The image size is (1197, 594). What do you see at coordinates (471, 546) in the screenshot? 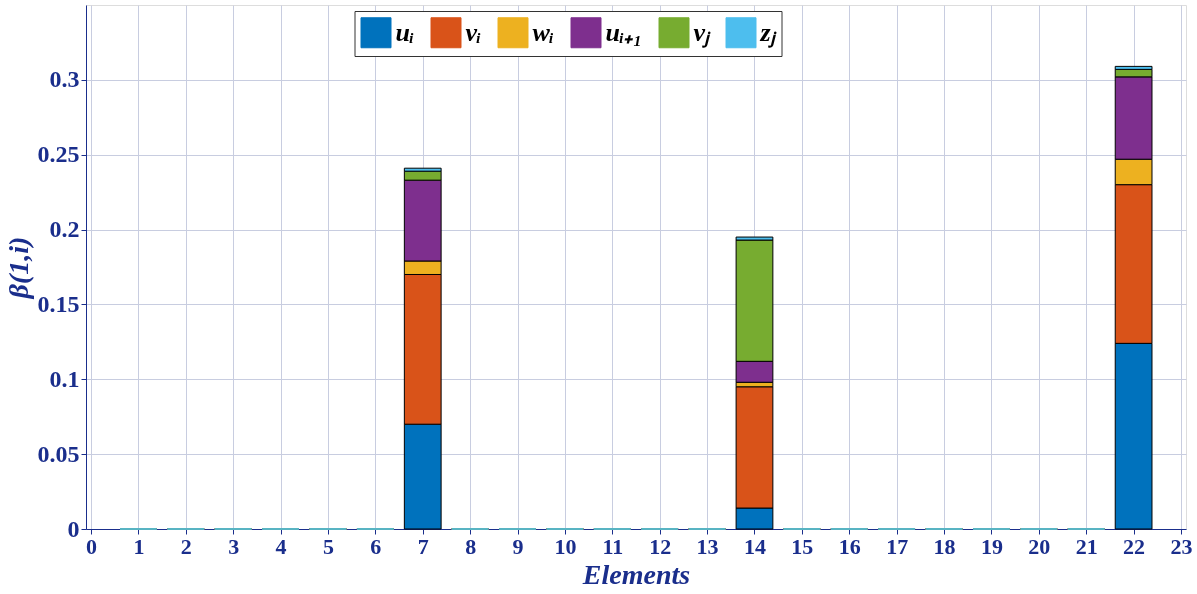
I see `x-tick-label: 8` at bounding box center [471, 546].